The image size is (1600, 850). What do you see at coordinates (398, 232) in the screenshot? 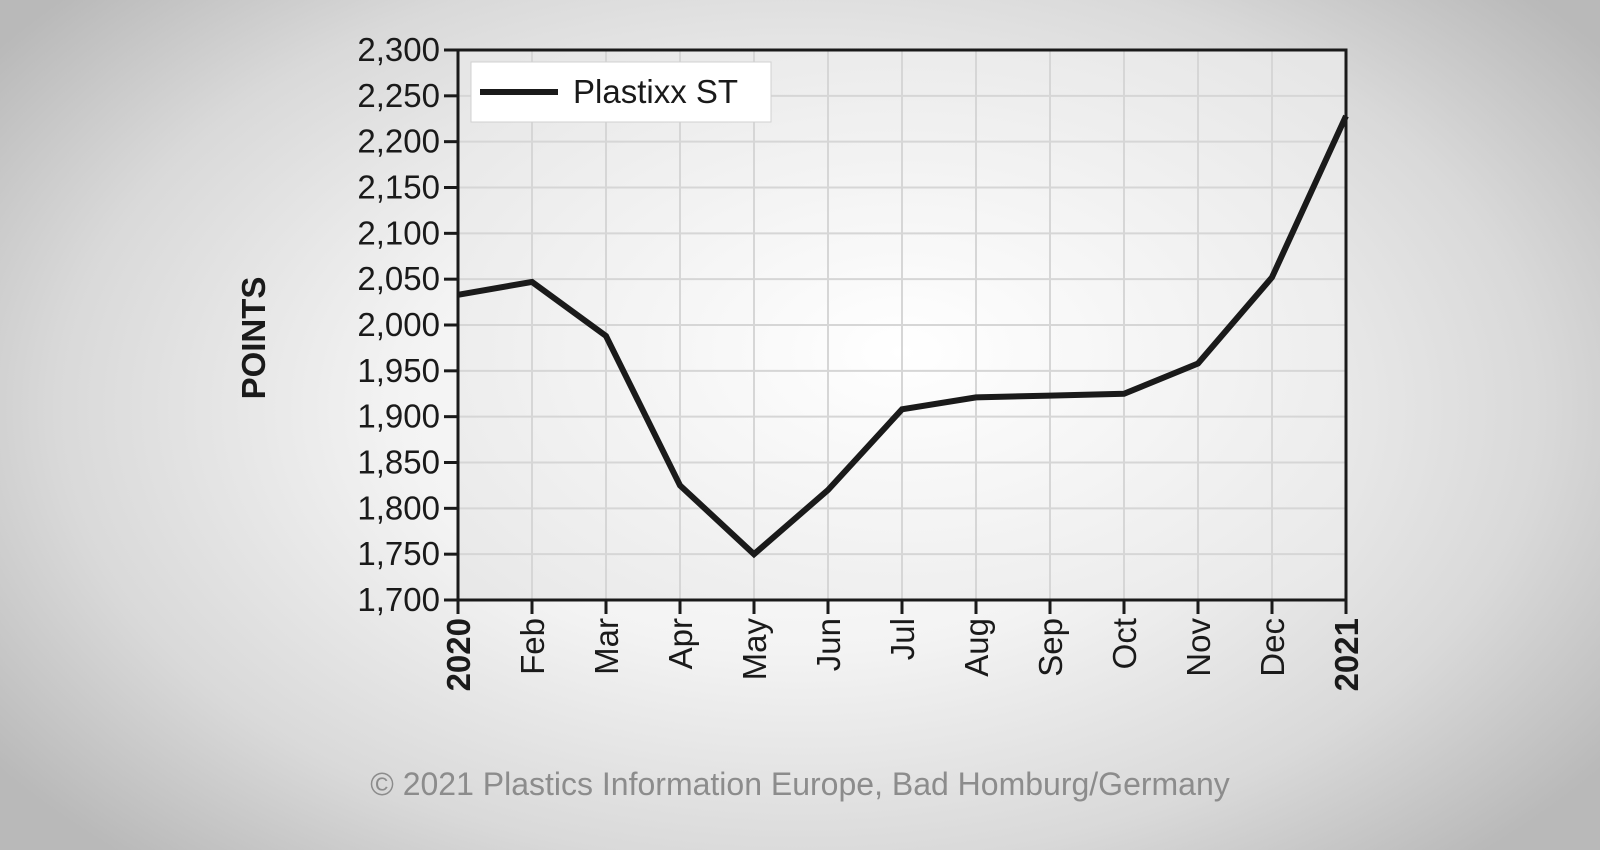
I see `y-tick-label: 2,100` at bounding box center [398, 232].